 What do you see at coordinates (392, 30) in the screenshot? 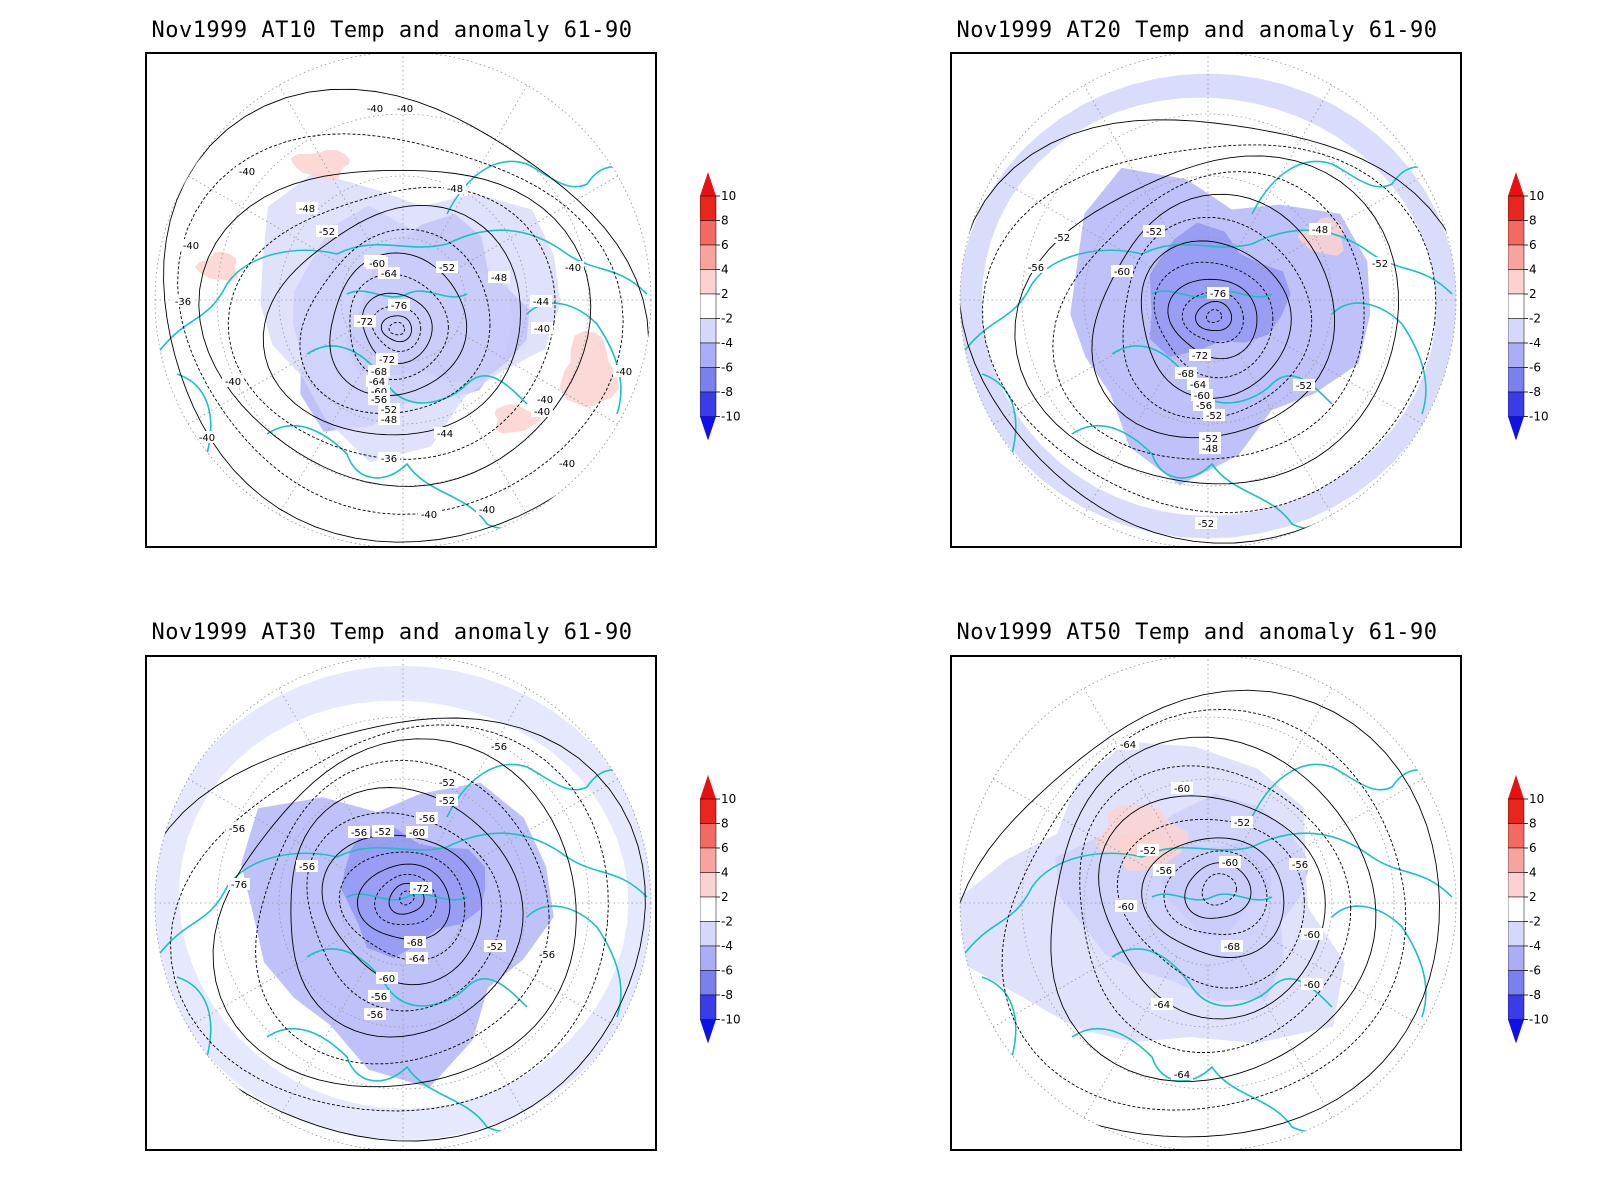
I see `panel-1-title: Nov1999 AT10 Temp and anomaly 61-90` at bounding box center [392, 30].